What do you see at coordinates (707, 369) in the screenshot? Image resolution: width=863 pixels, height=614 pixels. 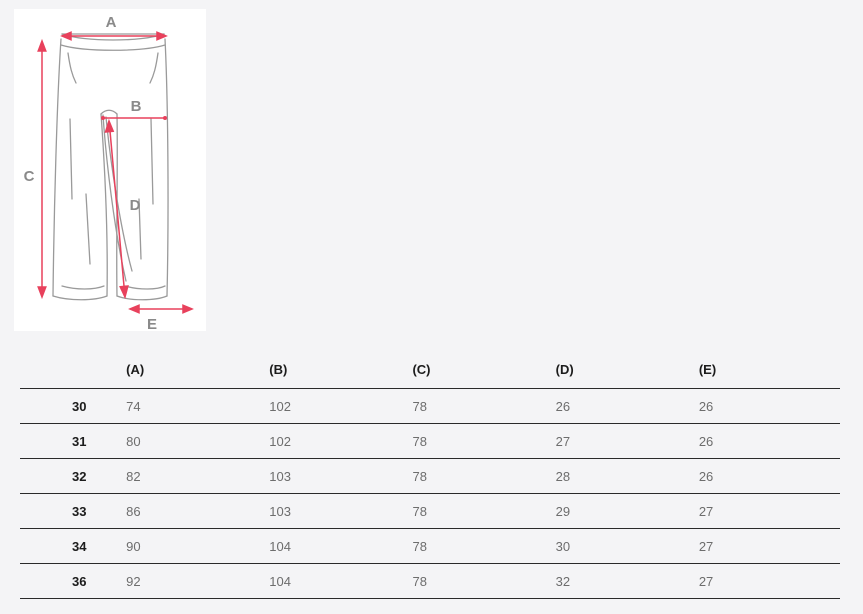 I see `header-e-label: (E)` at bounding box center [707, 369].